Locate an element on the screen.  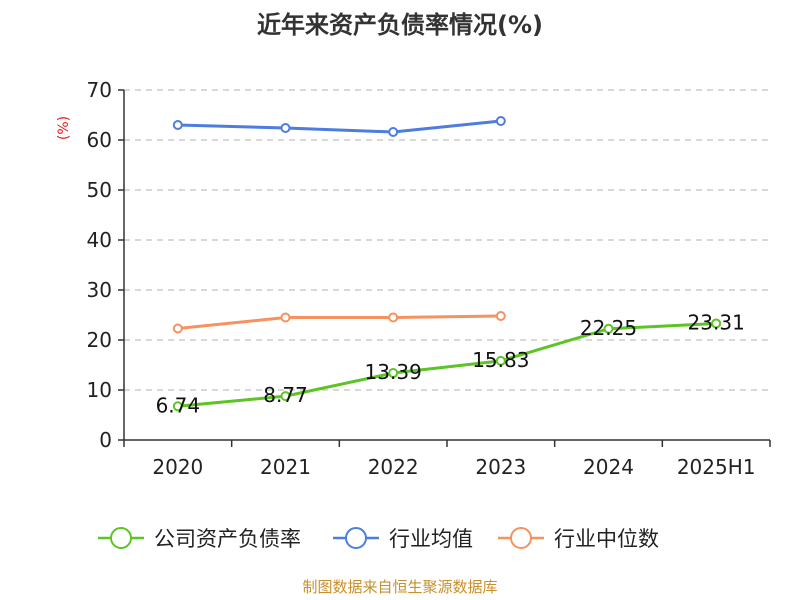
y-tick-label: 20 is located at coordinates (99, 340).